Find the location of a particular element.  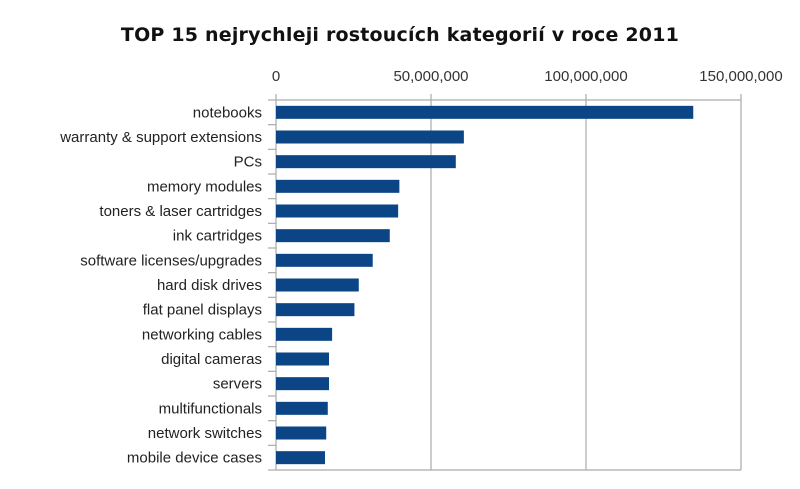

category-label: toners & laser cartridges is located at coordinates (180, 211).